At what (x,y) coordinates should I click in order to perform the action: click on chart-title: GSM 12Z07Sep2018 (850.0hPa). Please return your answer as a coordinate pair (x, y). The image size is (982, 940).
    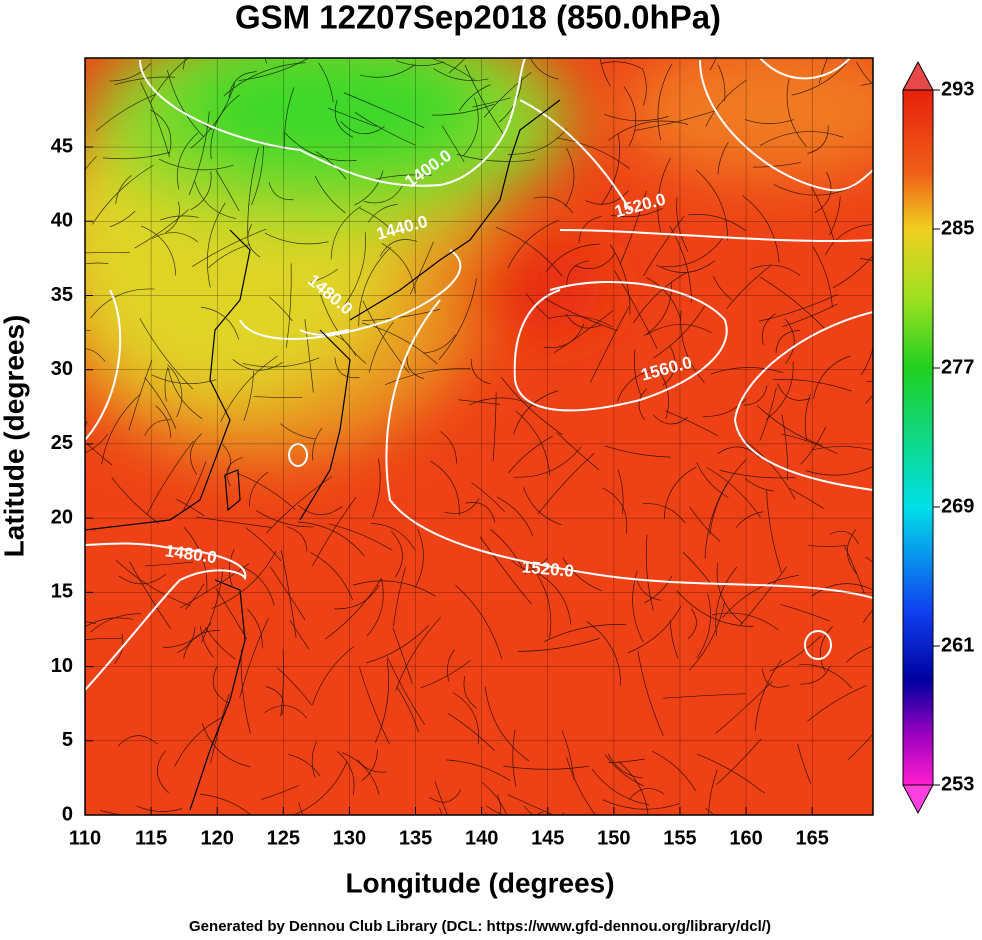
    Looking at the image, I should click on (478, 18).